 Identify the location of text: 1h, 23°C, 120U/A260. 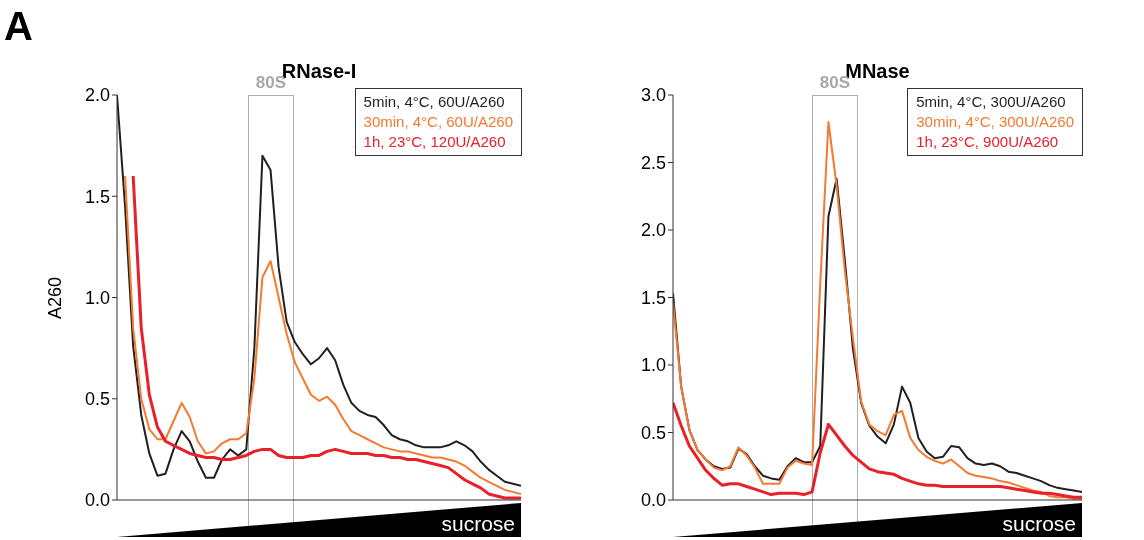
(435, 142).